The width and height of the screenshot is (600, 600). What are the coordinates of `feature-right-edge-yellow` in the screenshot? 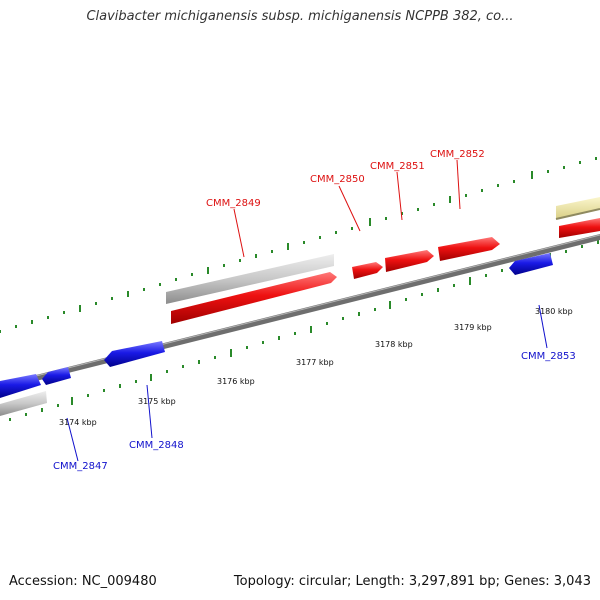 It's located at (577, 208).